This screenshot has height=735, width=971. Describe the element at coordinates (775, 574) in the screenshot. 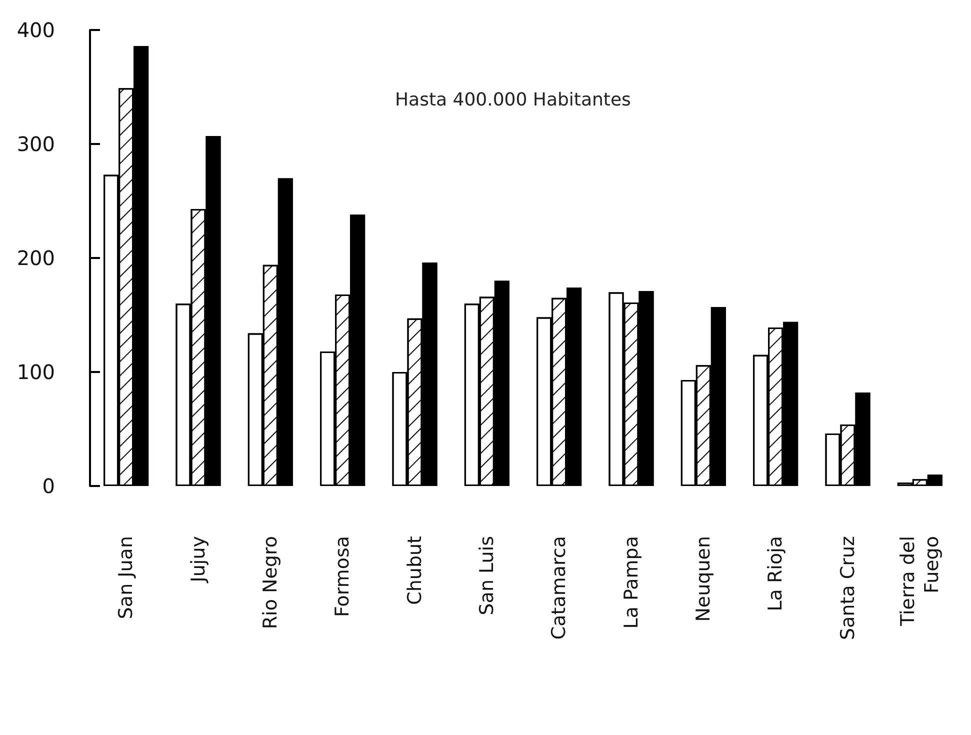

I see `x-tick-label: La Rioja` at that location.